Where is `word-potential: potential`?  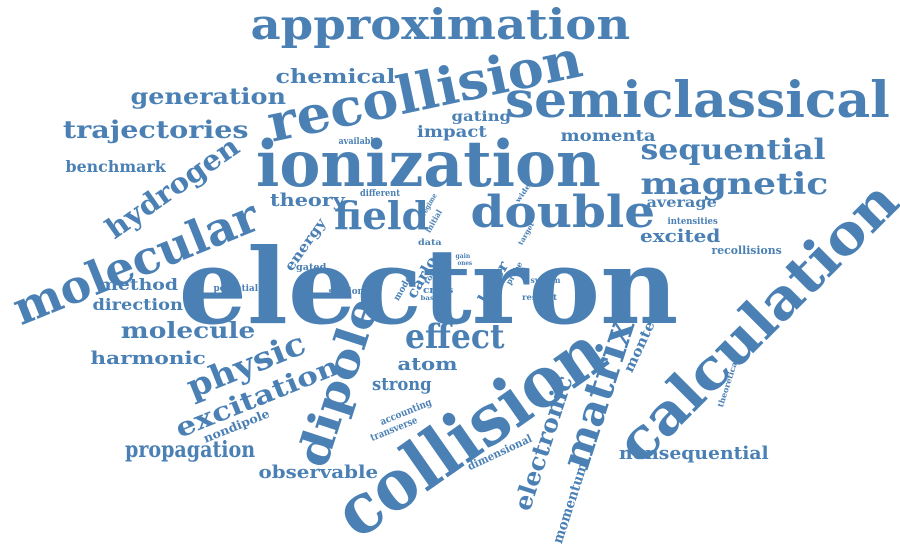 word-potential: potential is located at coordinates (236, 288).